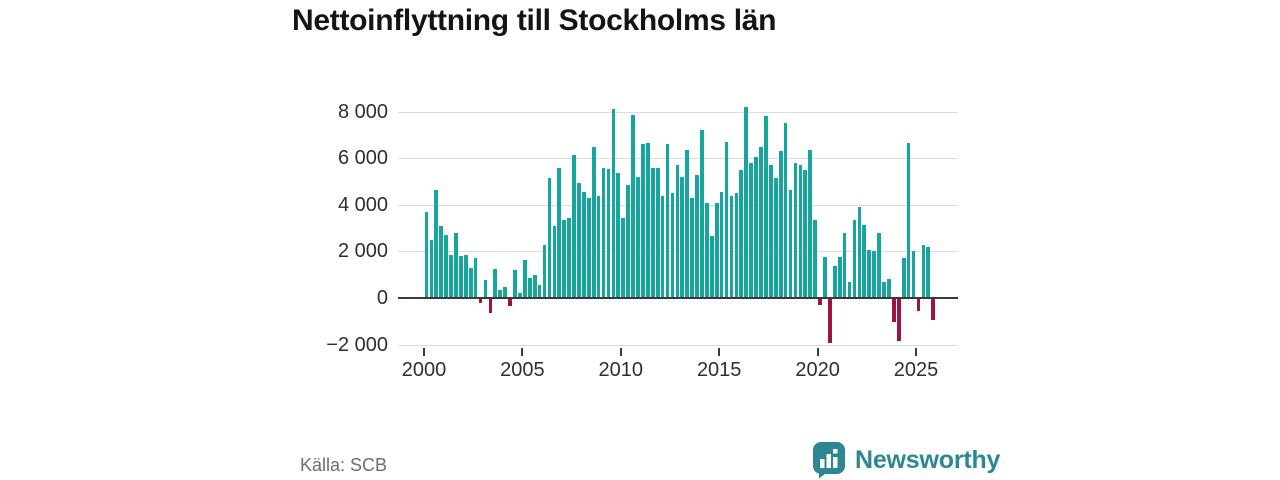 The height and width of the screenshot is (480, 1280). What do you see at coordinates (344, 465) in the screenshot?
I see `source-label: Källa: SCB` at bounding box center [344, 465].